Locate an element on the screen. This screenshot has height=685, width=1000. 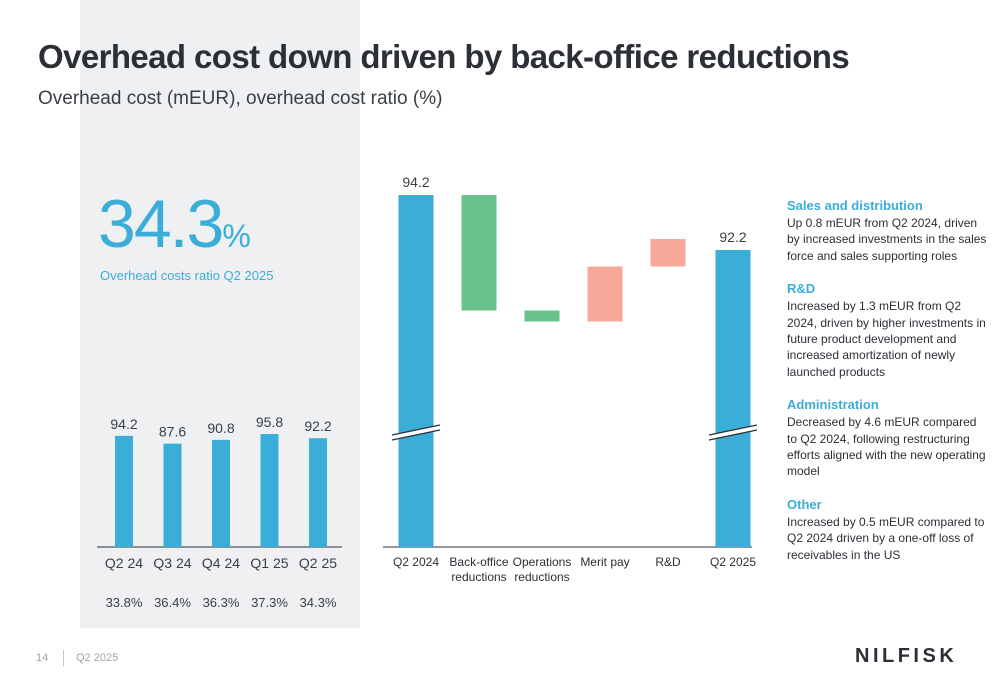
footer-divider is located at coordinates (63, 658).